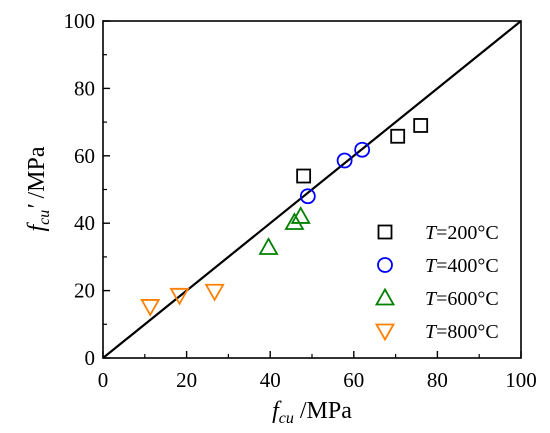 Image resolution: width=550 pixels, height=433 pixels. What do you see at coordinates (84, 156) in the screenshot?
I see `y-tick-label-3: 60` at bounding box center [84, 156].